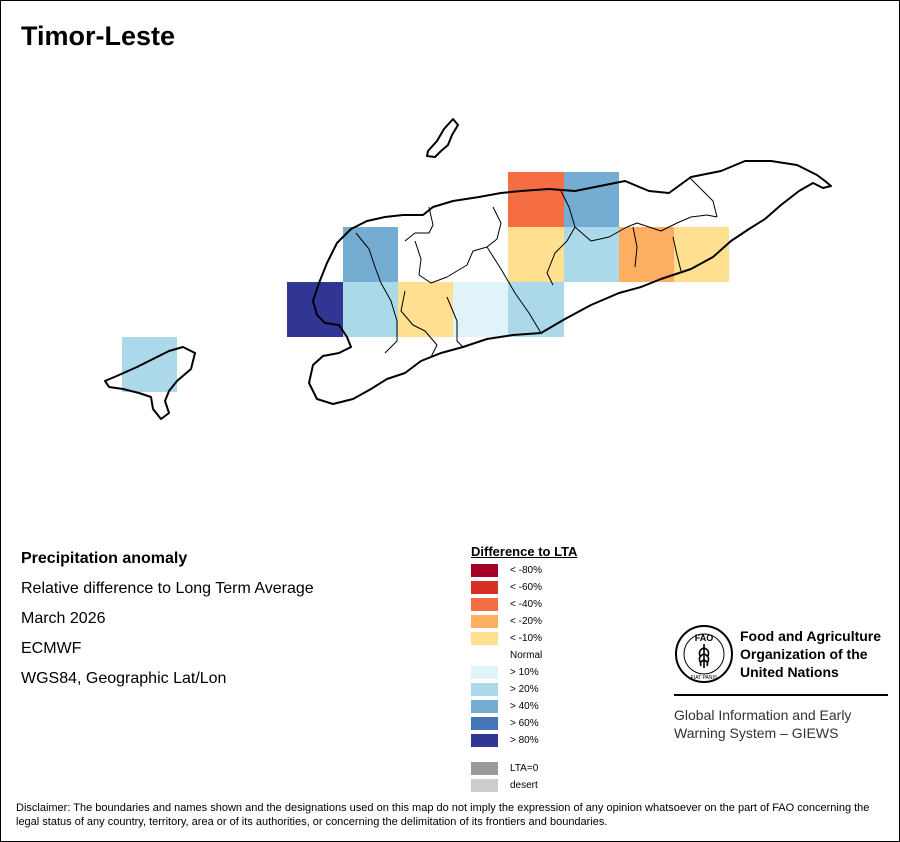  What do you see at coordinates (167, 588) in the screenshot?
I see `info-subtitle: Relative difference to Long Term Average` at bounding box center [167, 588].